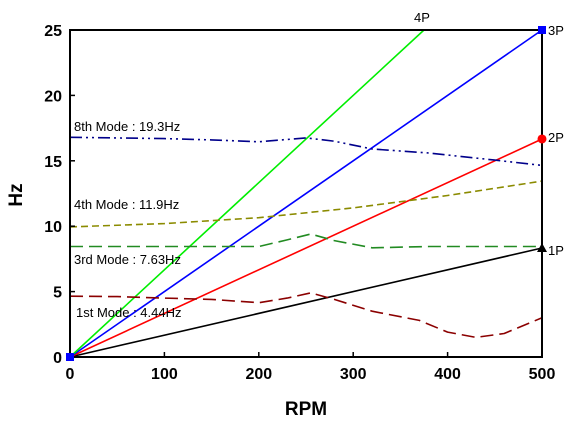 Image resolution: width=567 pixels, height=422 pixels. I want to click on y-tick-label: 0, so click(57, 358).